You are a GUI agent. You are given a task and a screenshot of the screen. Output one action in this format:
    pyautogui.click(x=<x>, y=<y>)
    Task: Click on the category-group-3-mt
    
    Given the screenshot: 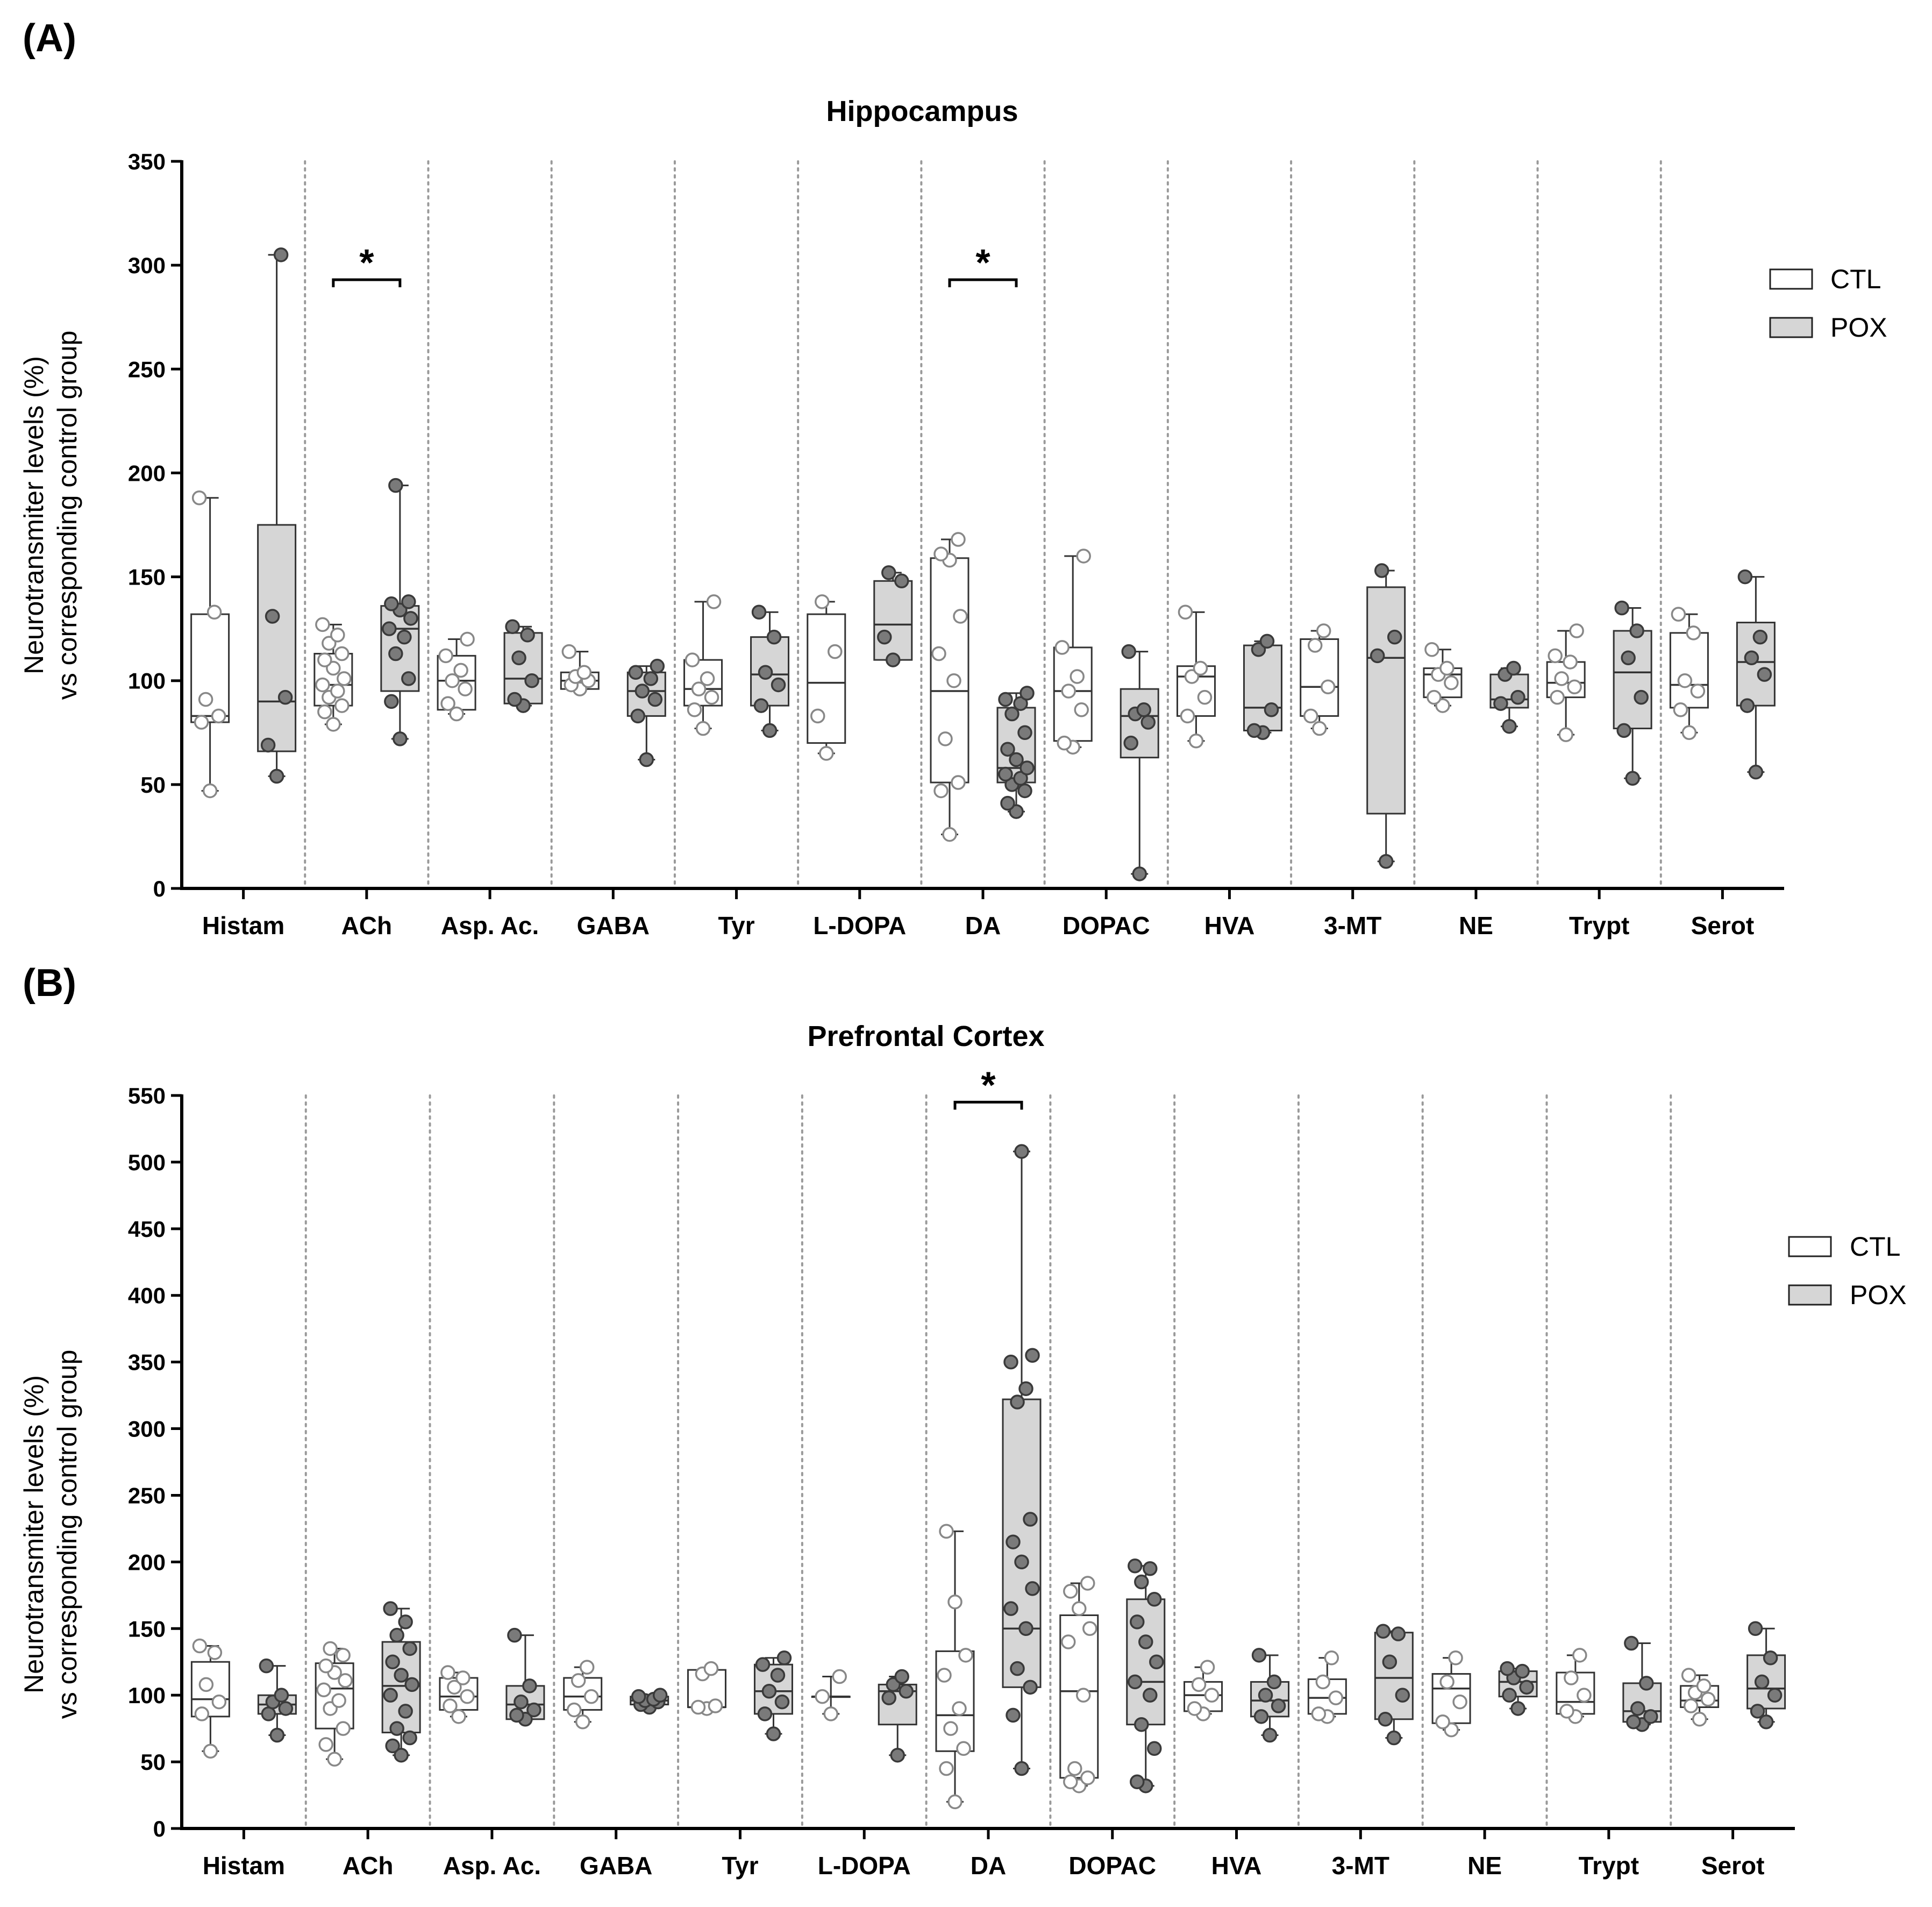 What is the action you would take?
    pyautogui.click(x=1361, y=1685)
    